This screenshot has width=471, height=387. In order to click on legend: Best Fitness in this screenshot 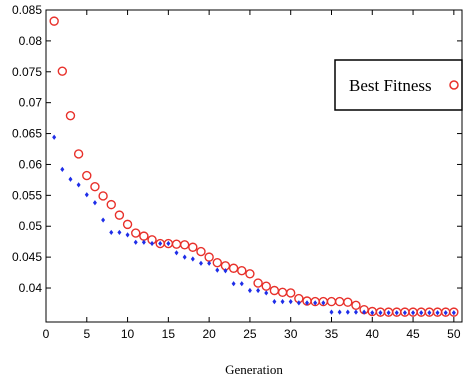, I will do `click(398, 85)`.